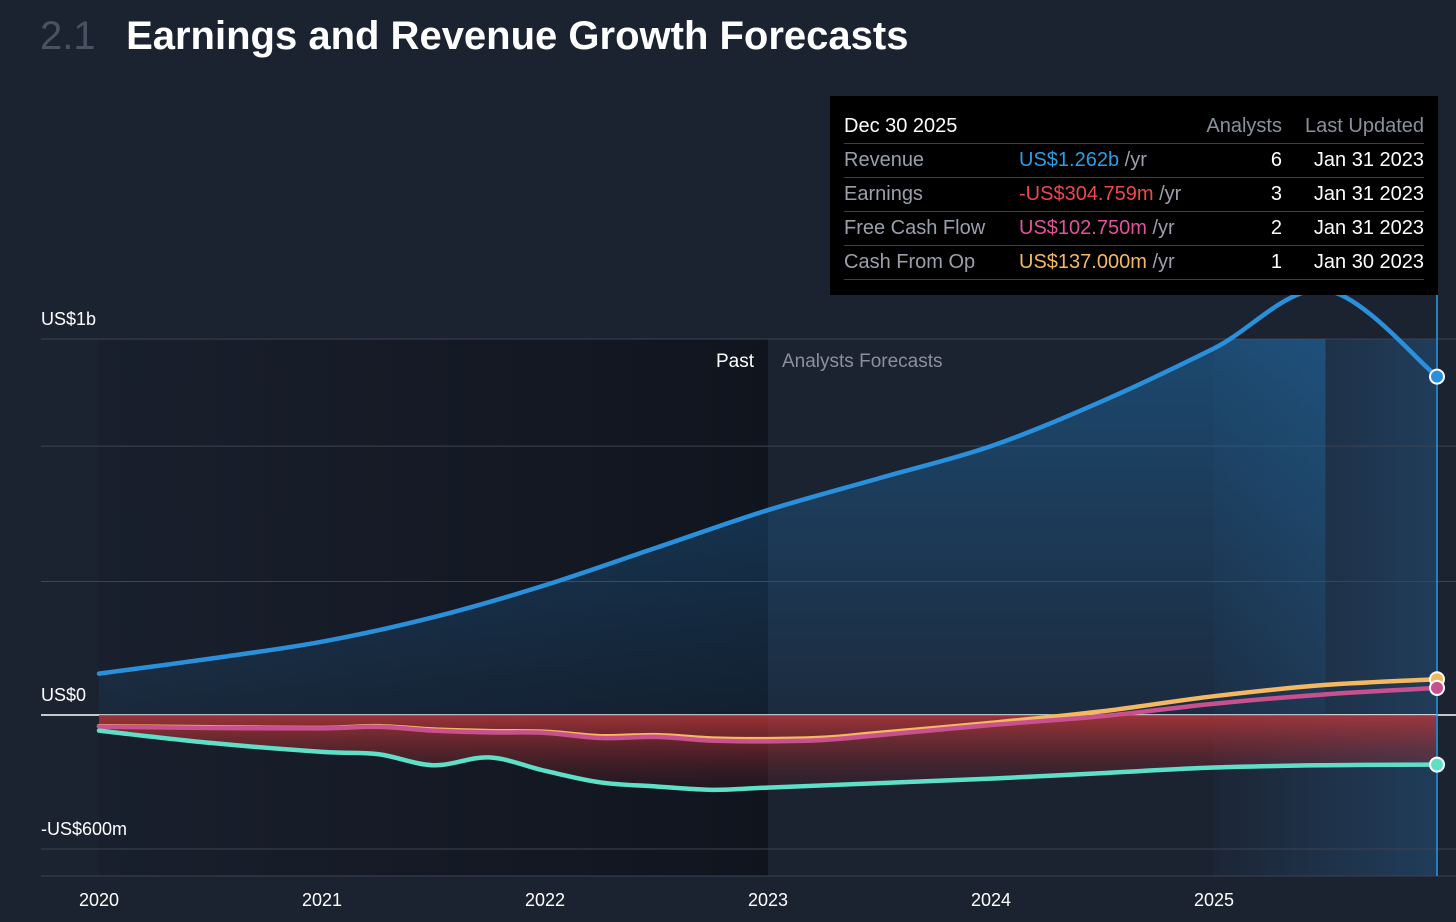 The image size is (1456, 922). I want to click on earnings-line, so click(768, 760).